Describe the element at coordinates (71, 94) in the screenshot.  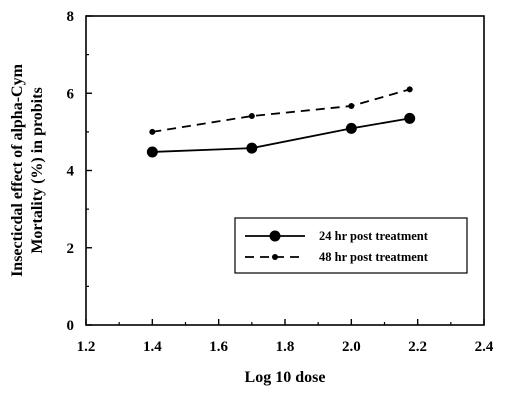
I see `y-tick-label: 6` at that location.